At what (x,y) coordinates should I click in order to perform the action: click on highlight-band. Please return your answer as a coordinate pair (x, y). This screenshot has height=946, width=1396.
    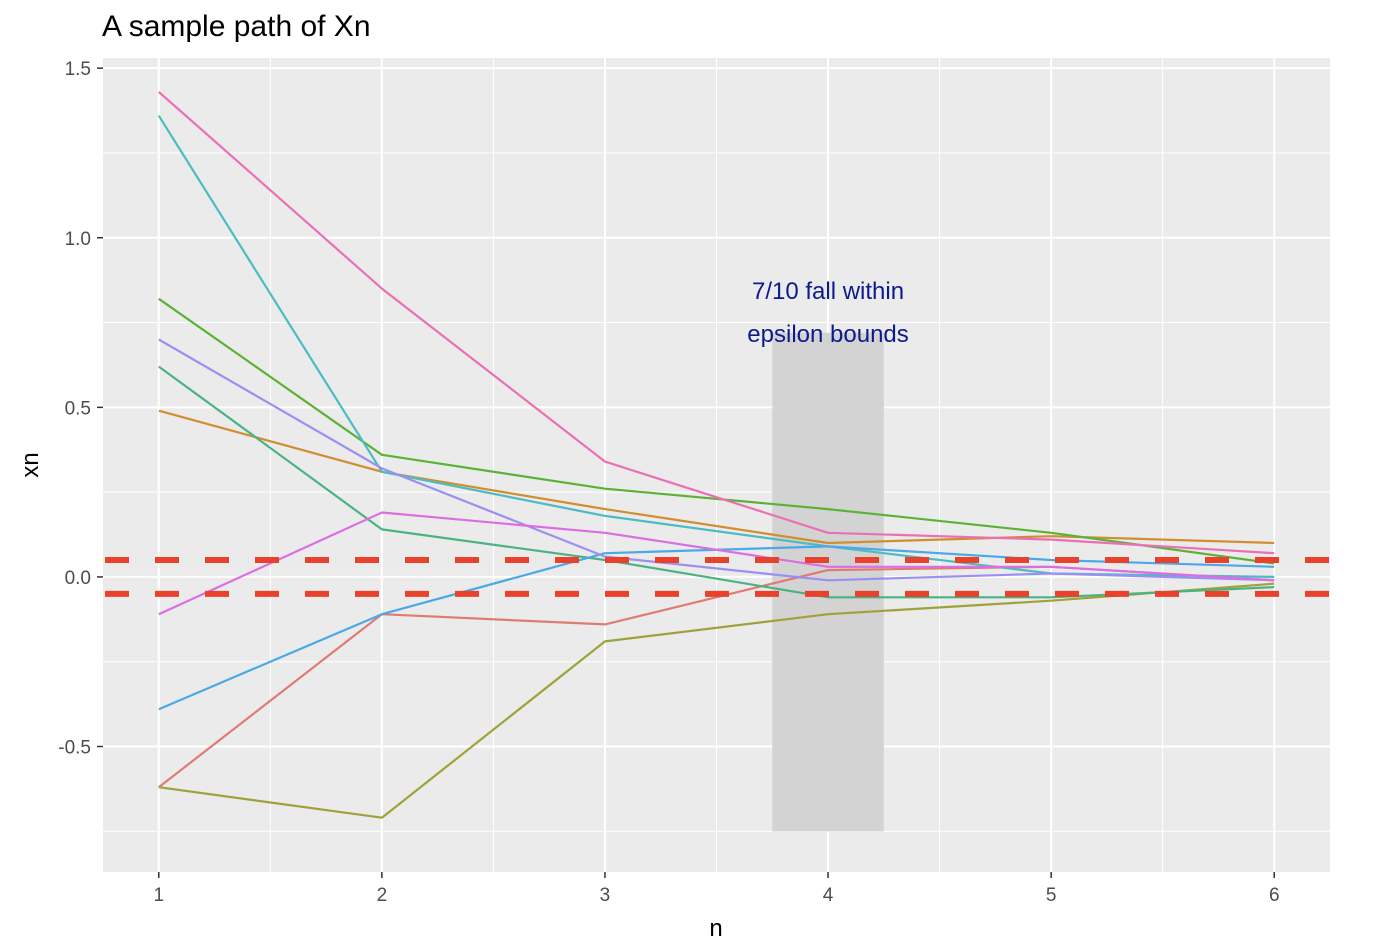
    Looking at the image, I should click on (828, 582).